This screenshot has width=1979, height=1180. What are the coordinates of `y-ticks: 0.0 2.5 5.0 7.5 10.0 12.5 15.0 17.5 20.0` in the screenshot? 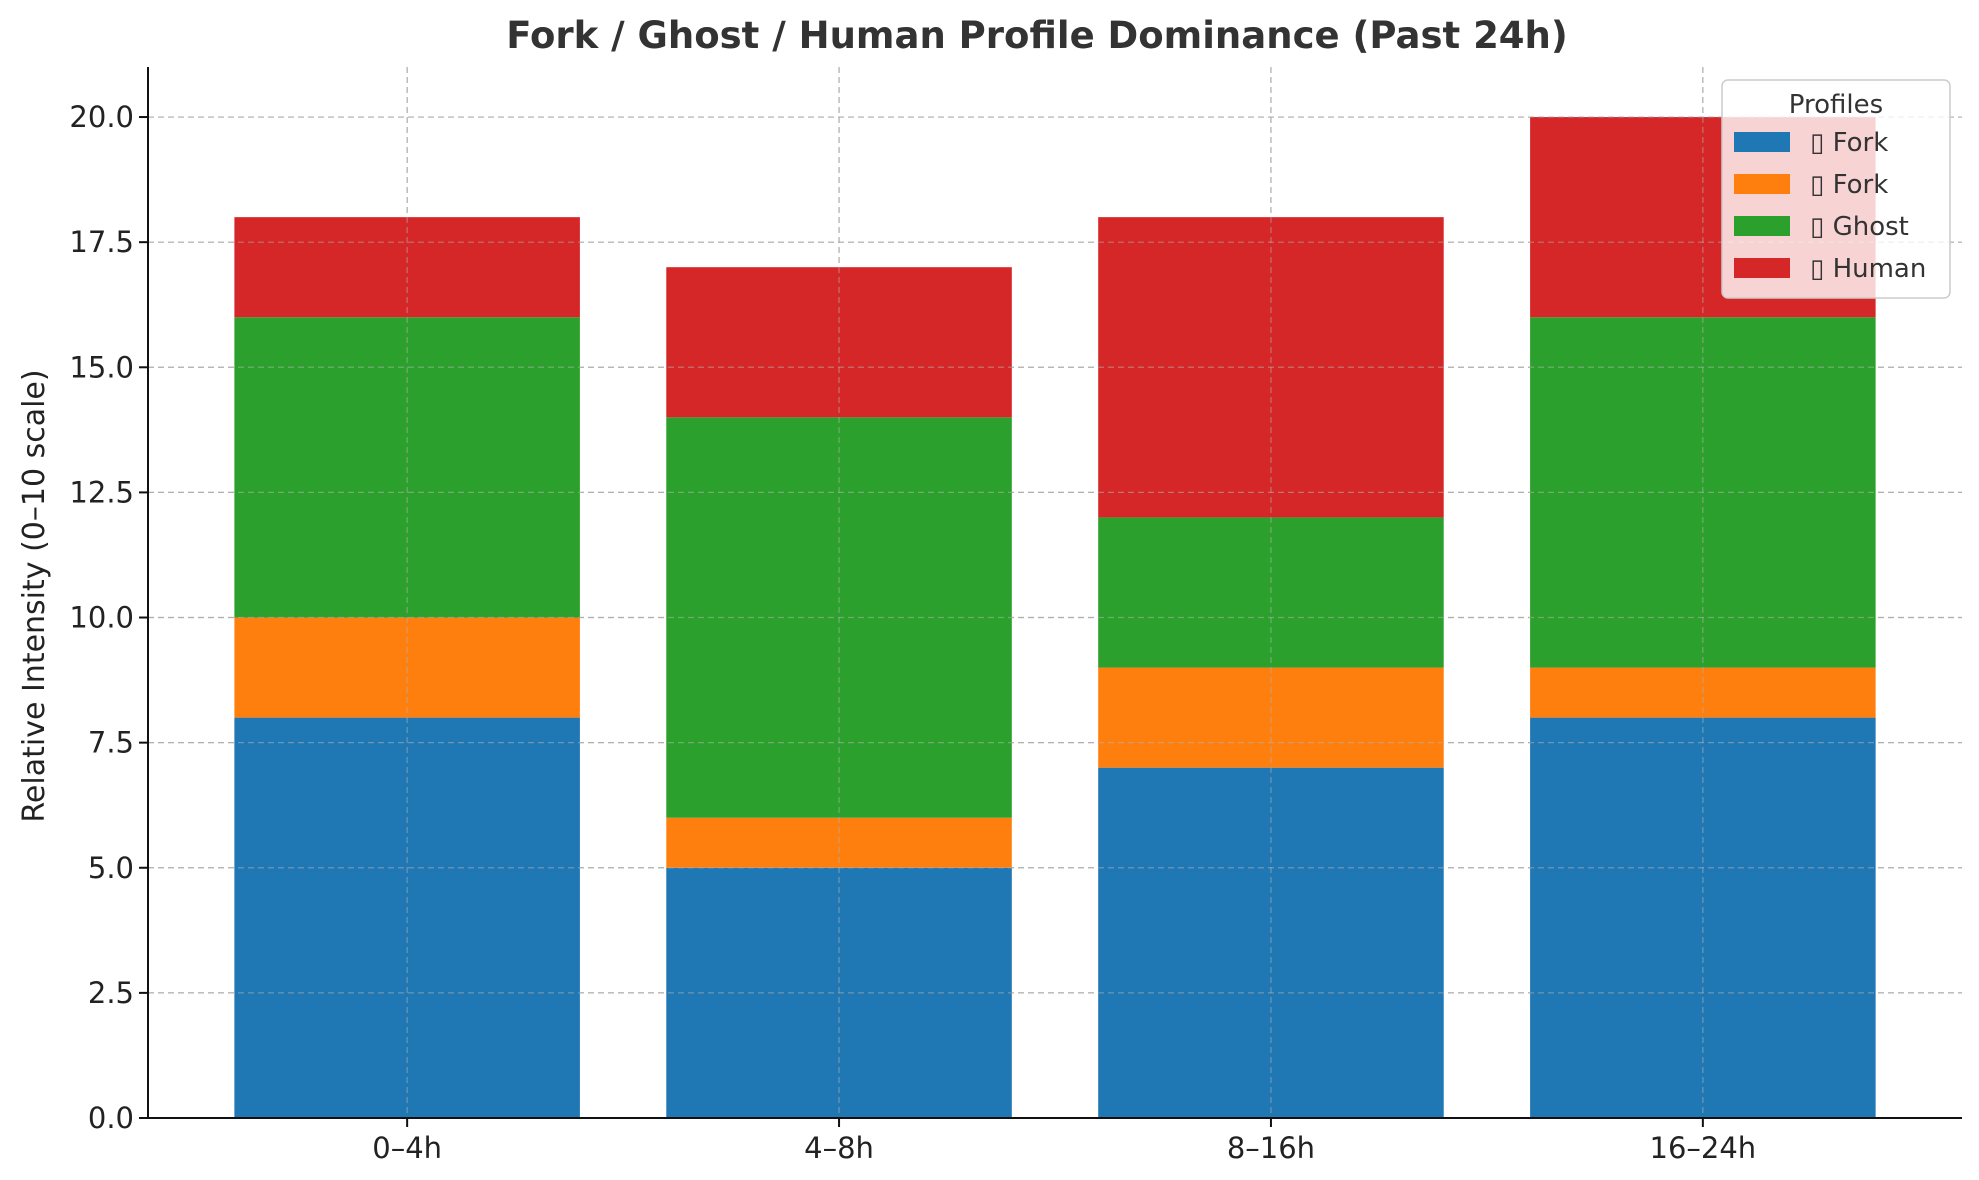 It's located at (108, 617).